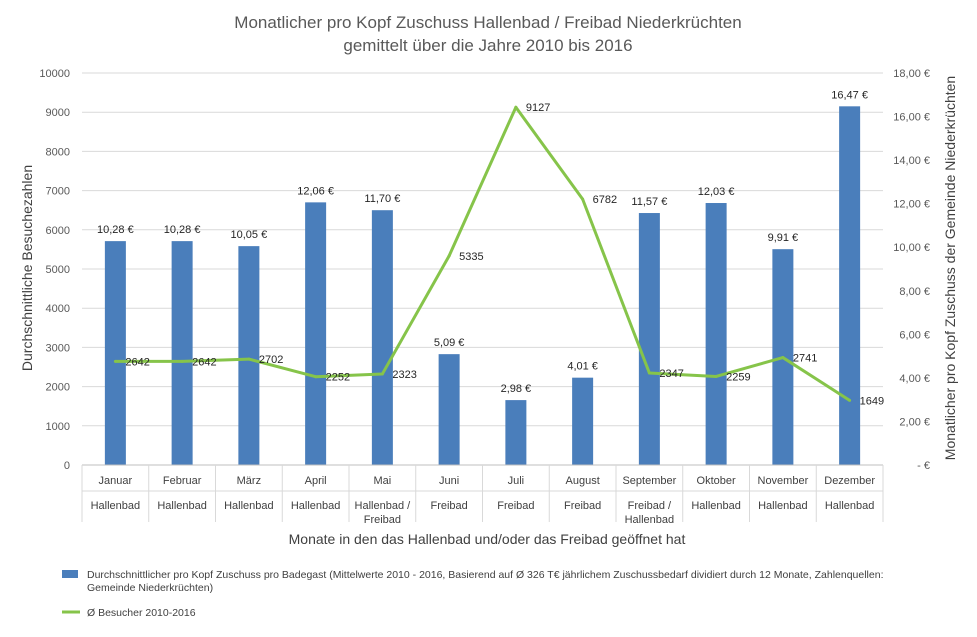  What do you see at coordinates (487, 45) in the screenshot?
I see `chart-subtitle: gemittelt über die Jahre 2010 bis 2016` at bounding box center [487, 45].